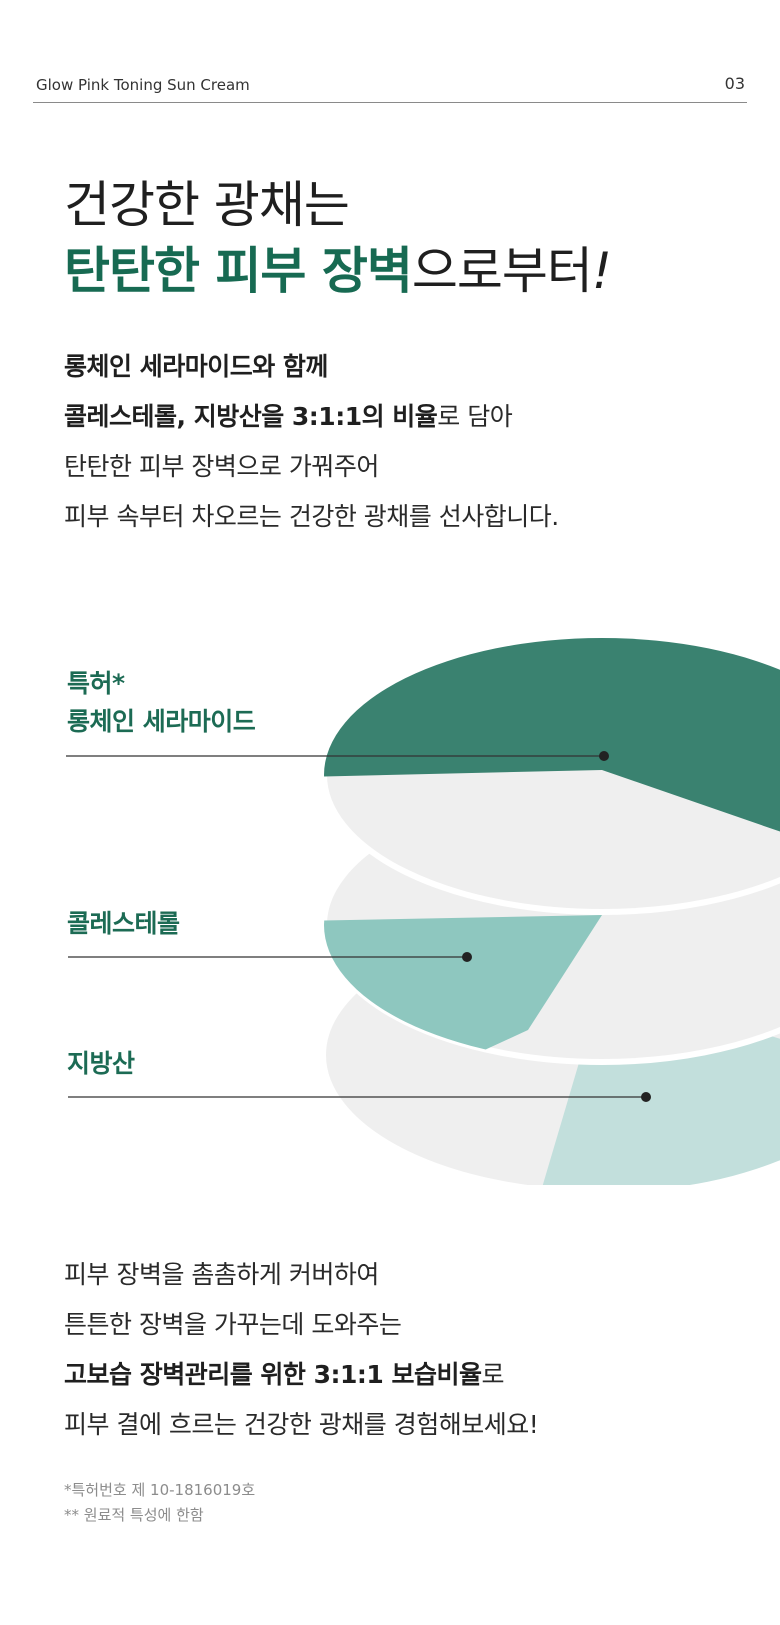 This screenshot has width=780, height=1625. I want to click on outro-line2: 튼튼한 장벽을 가꾸는데 도와주는, so click(233, 1324).